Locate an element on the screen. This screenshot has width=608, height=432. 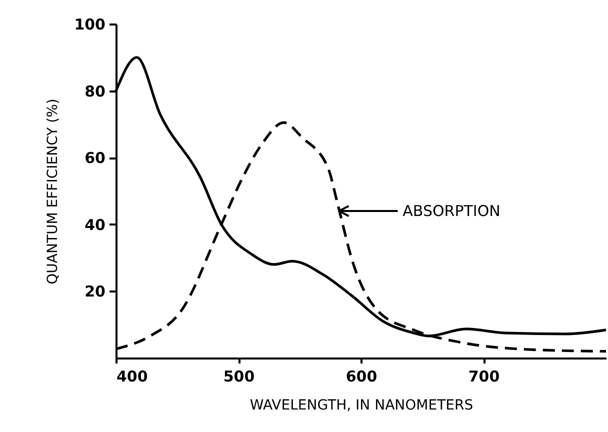
x-tick-label: 500 is located at coordinates (239, 377).